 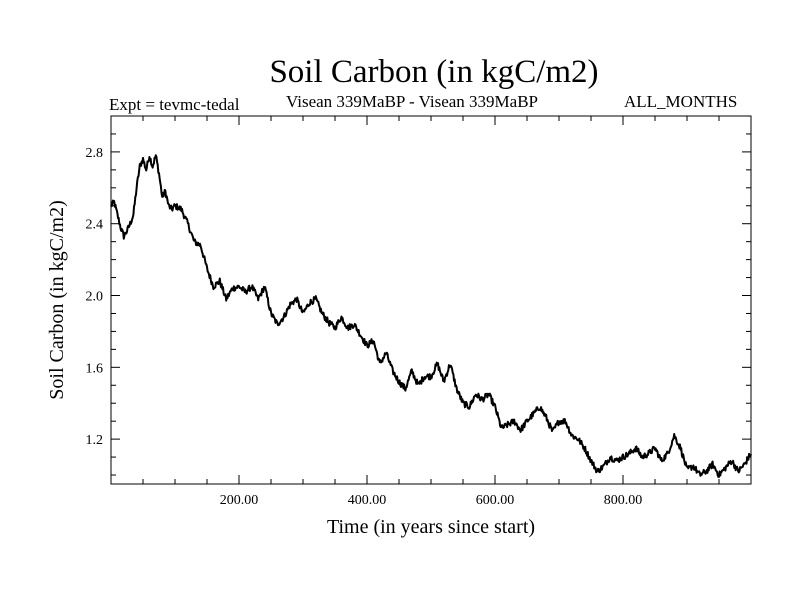 What do you see at coordinates (623, 500) in the screenshot?
I see `x-tick-label: 800.00` at bounding box center [623, 500].